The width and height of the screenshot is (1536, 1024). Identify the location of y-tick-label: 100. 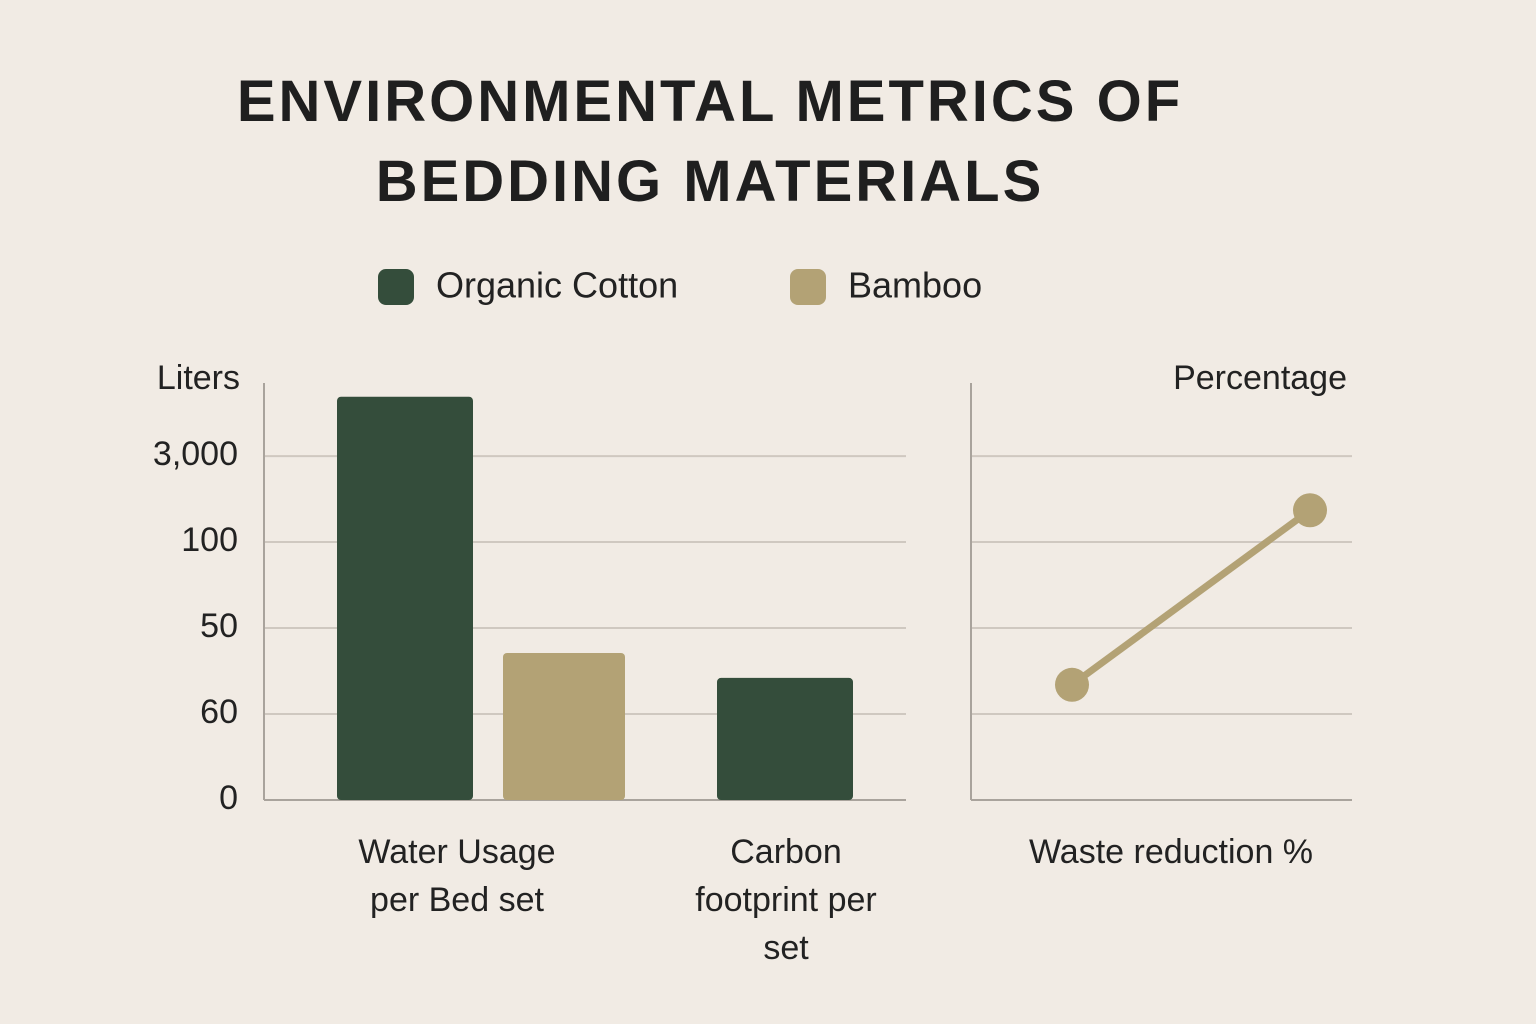
(209, 540).